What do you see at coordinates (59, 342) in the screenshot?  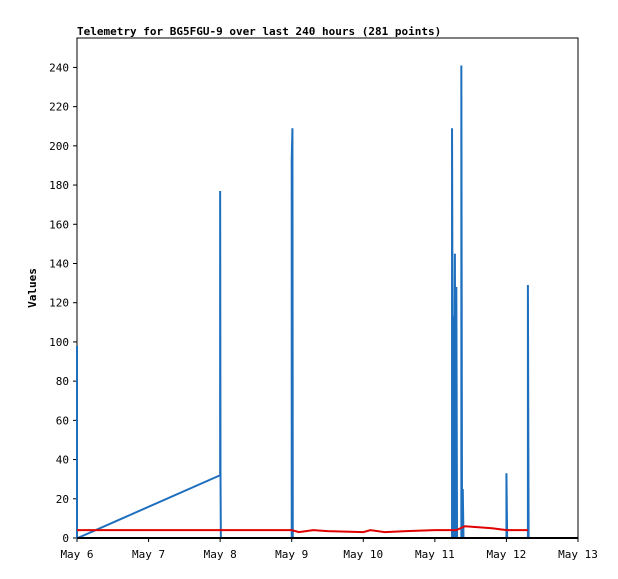 I see `y-tick-label: 100` at bounding box center [59, 342].